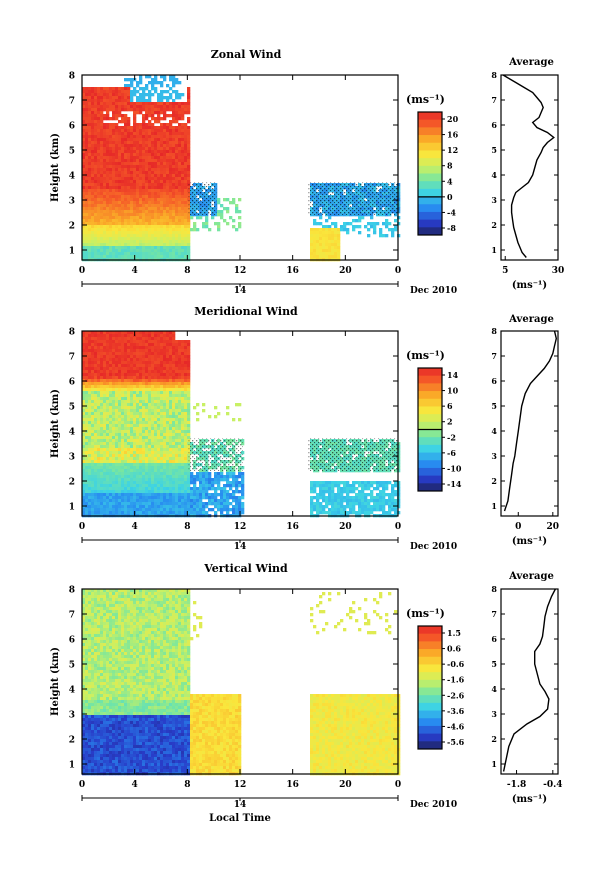  I want to click on colorbar-tick-label: 16, so click(453, 135).